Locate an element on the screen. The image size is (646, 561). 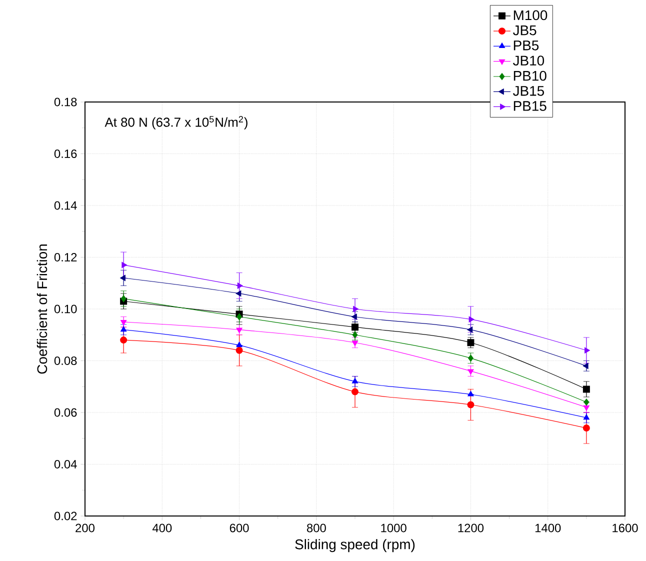
y-tick-label: 0.02 is located at coordinates (65, 516).